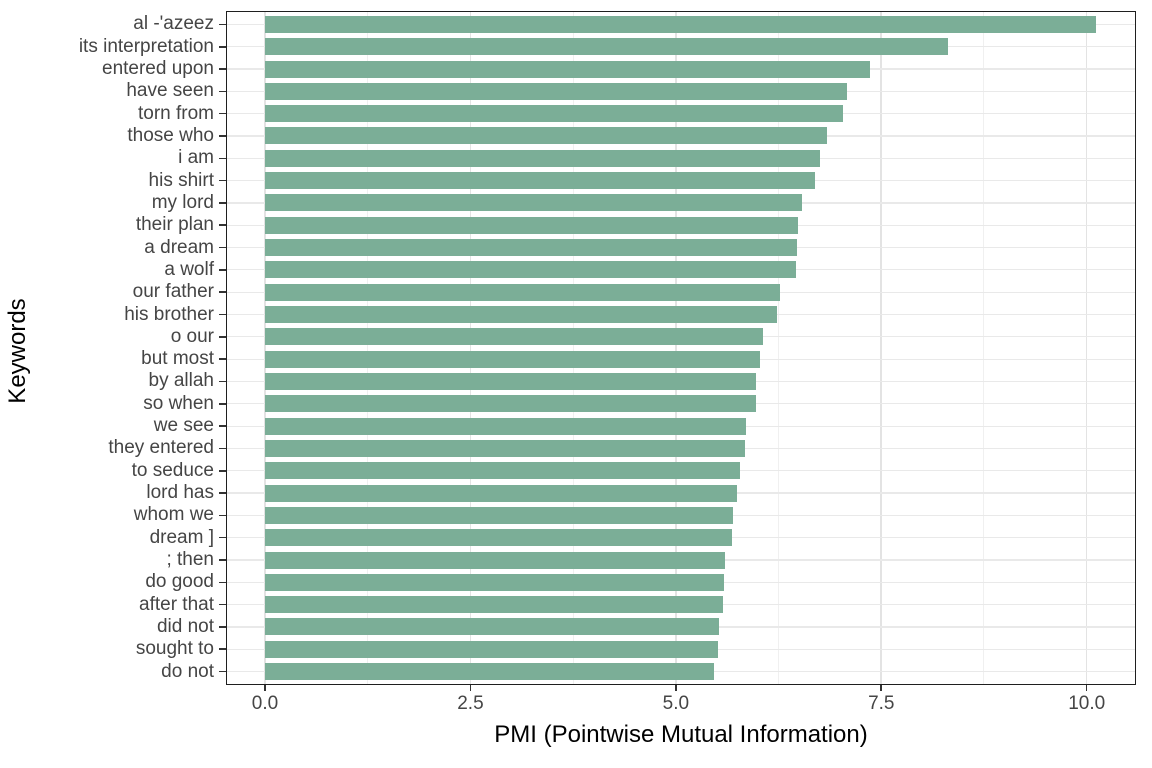 Image resolution: width=1152 pixels, height=768 pixels. Describe the element at coordinates (494, 582) in the screenshot. I see `bar-do-good` at that location.